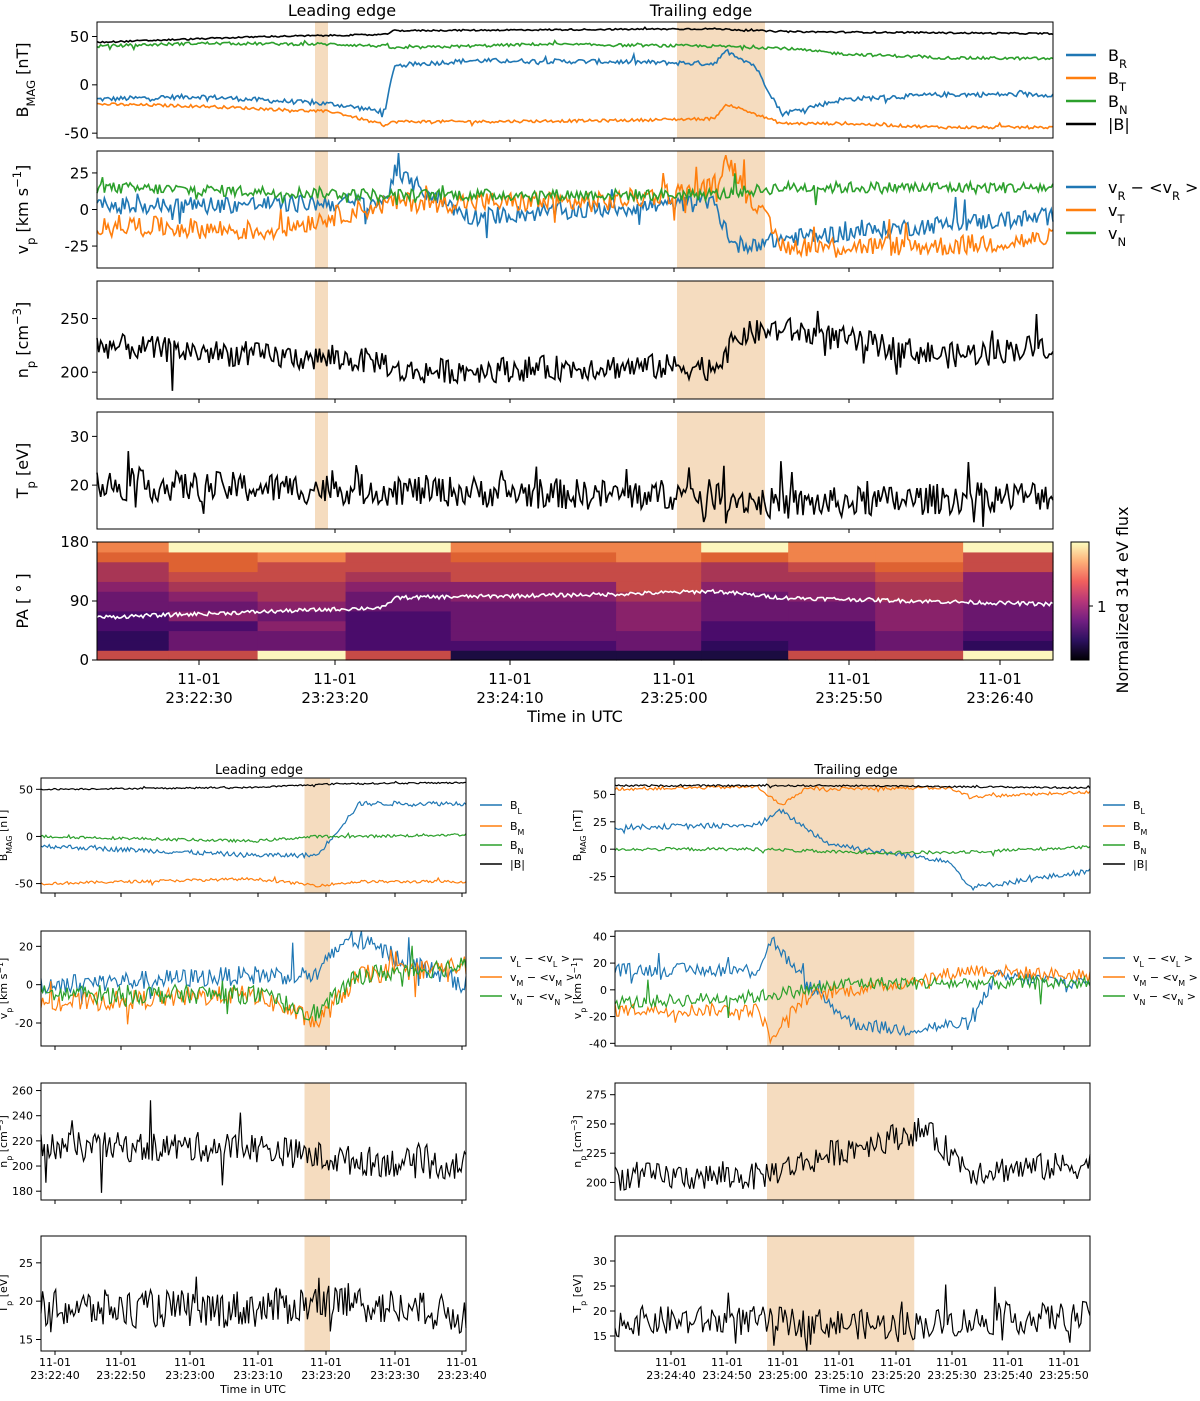 Image resolution: width=1200 pixels, height=1401 pixels. What do you see at coordinates (575, 35) in the screenshot?
I see `series-line-b` at bounding box center [575, 35].